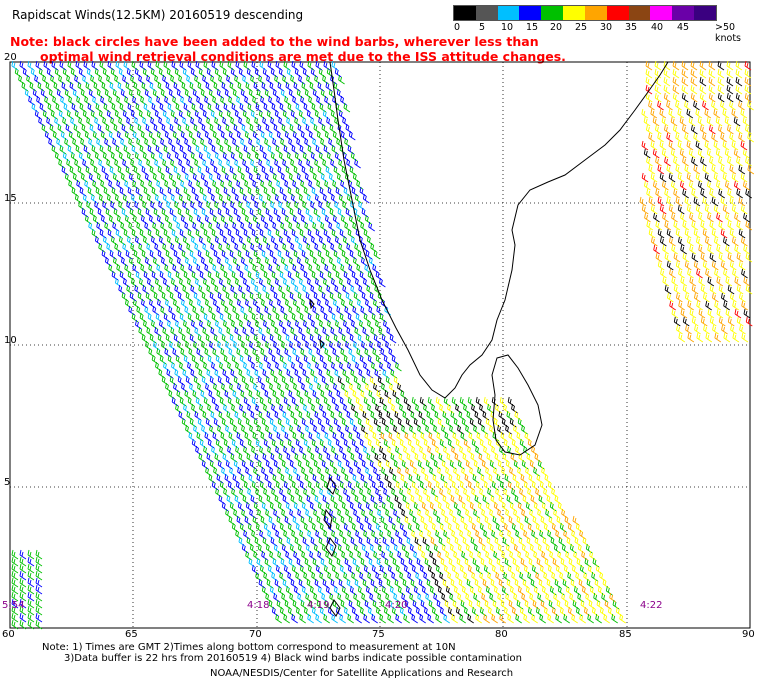 The image size is (760, 688). What do you see at coordinates (574, 13) in the screenshot?
I see `legend-swatch` at bounding box center [574, 13].